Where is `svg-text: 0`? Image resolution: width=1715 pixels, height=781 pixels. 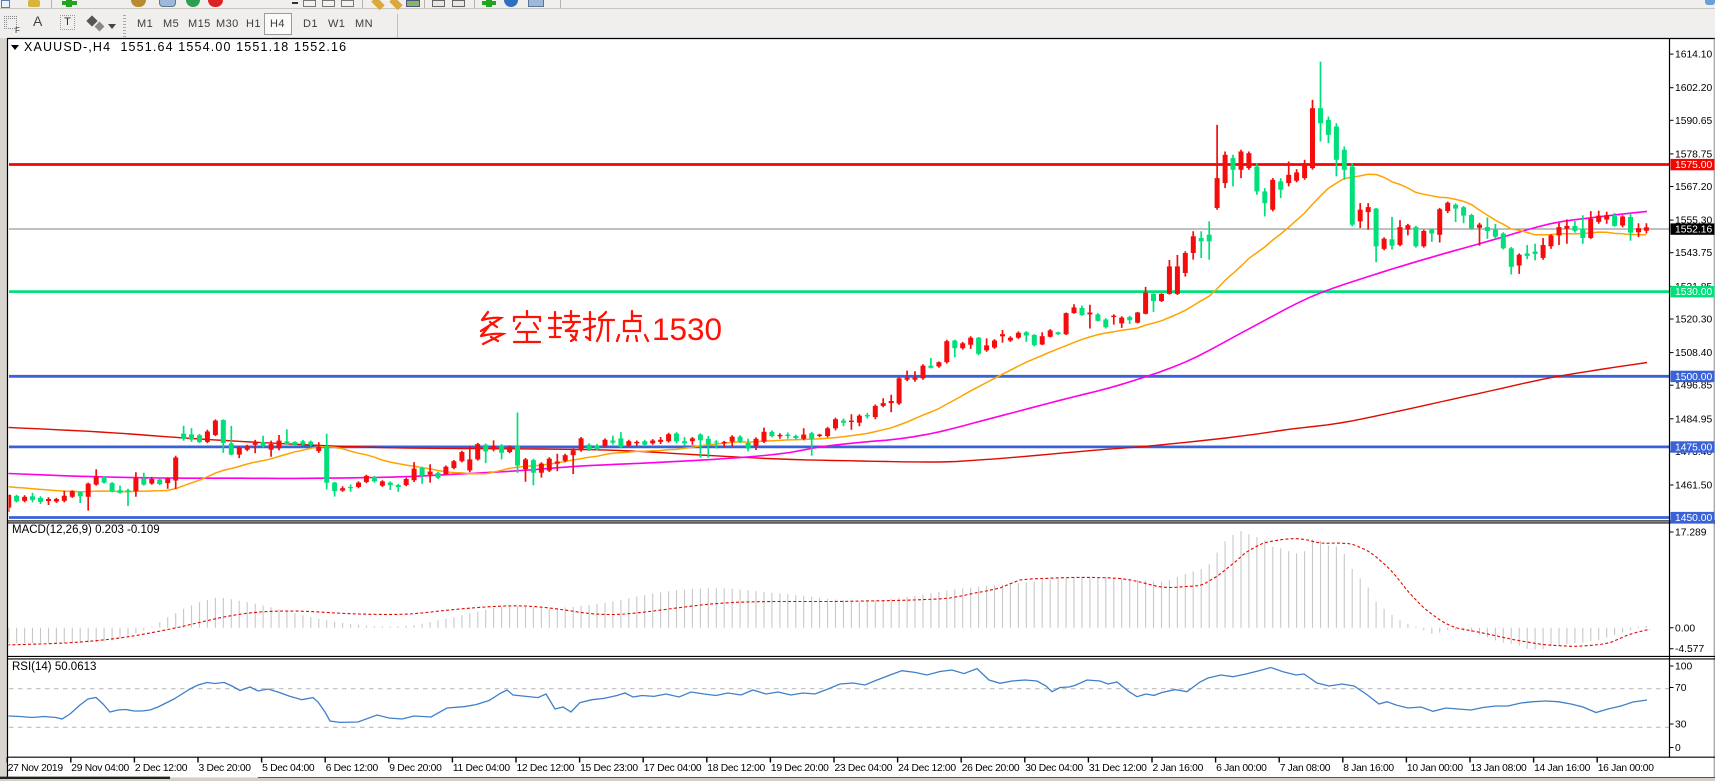
svg-text: 0 is located at coordinates (1678, 748).